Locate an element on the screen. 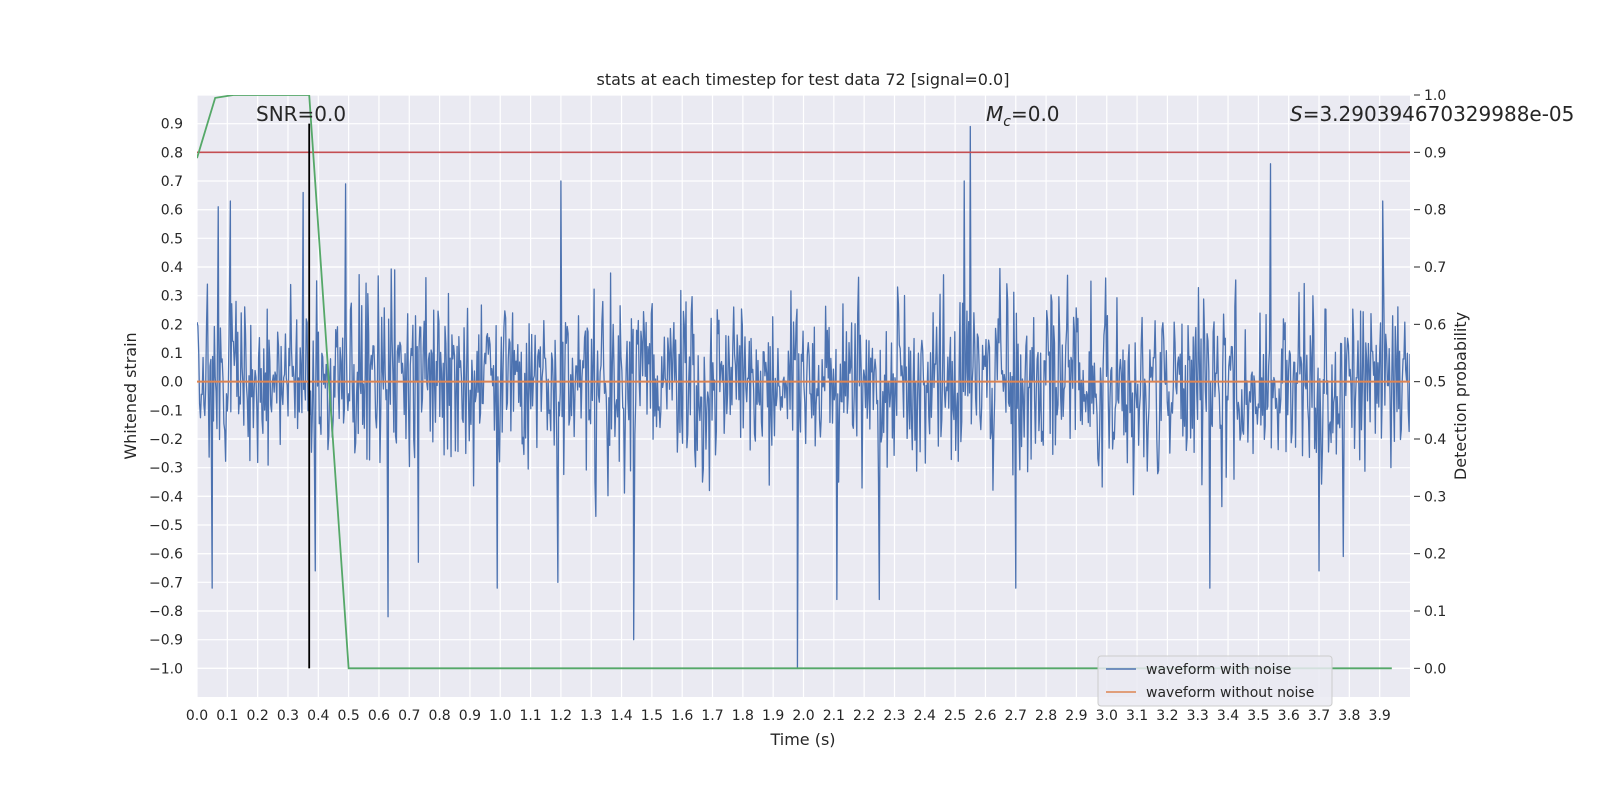 The height and width of the screenshot is (800, 1600). chirp-mass-annotation: Mc=0.0 is located at coordinates (1023, 116).